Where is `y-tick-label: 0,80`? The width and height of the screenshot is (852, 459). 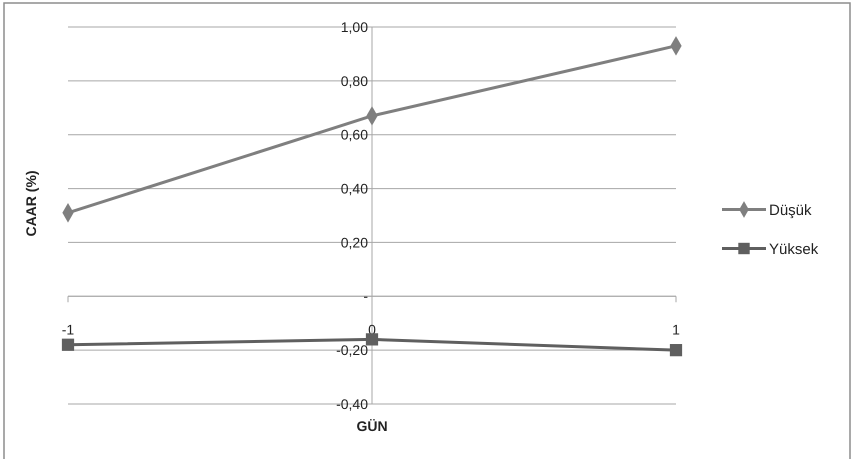
y-tick-label: 0,80 is located at coordinates (354, 80).